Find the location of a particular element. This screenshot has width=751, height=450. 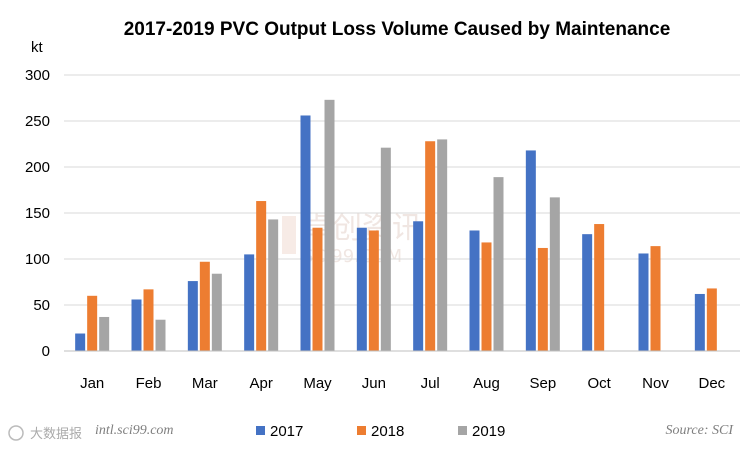

bar-2018-may is located at coordinates (317, 289).